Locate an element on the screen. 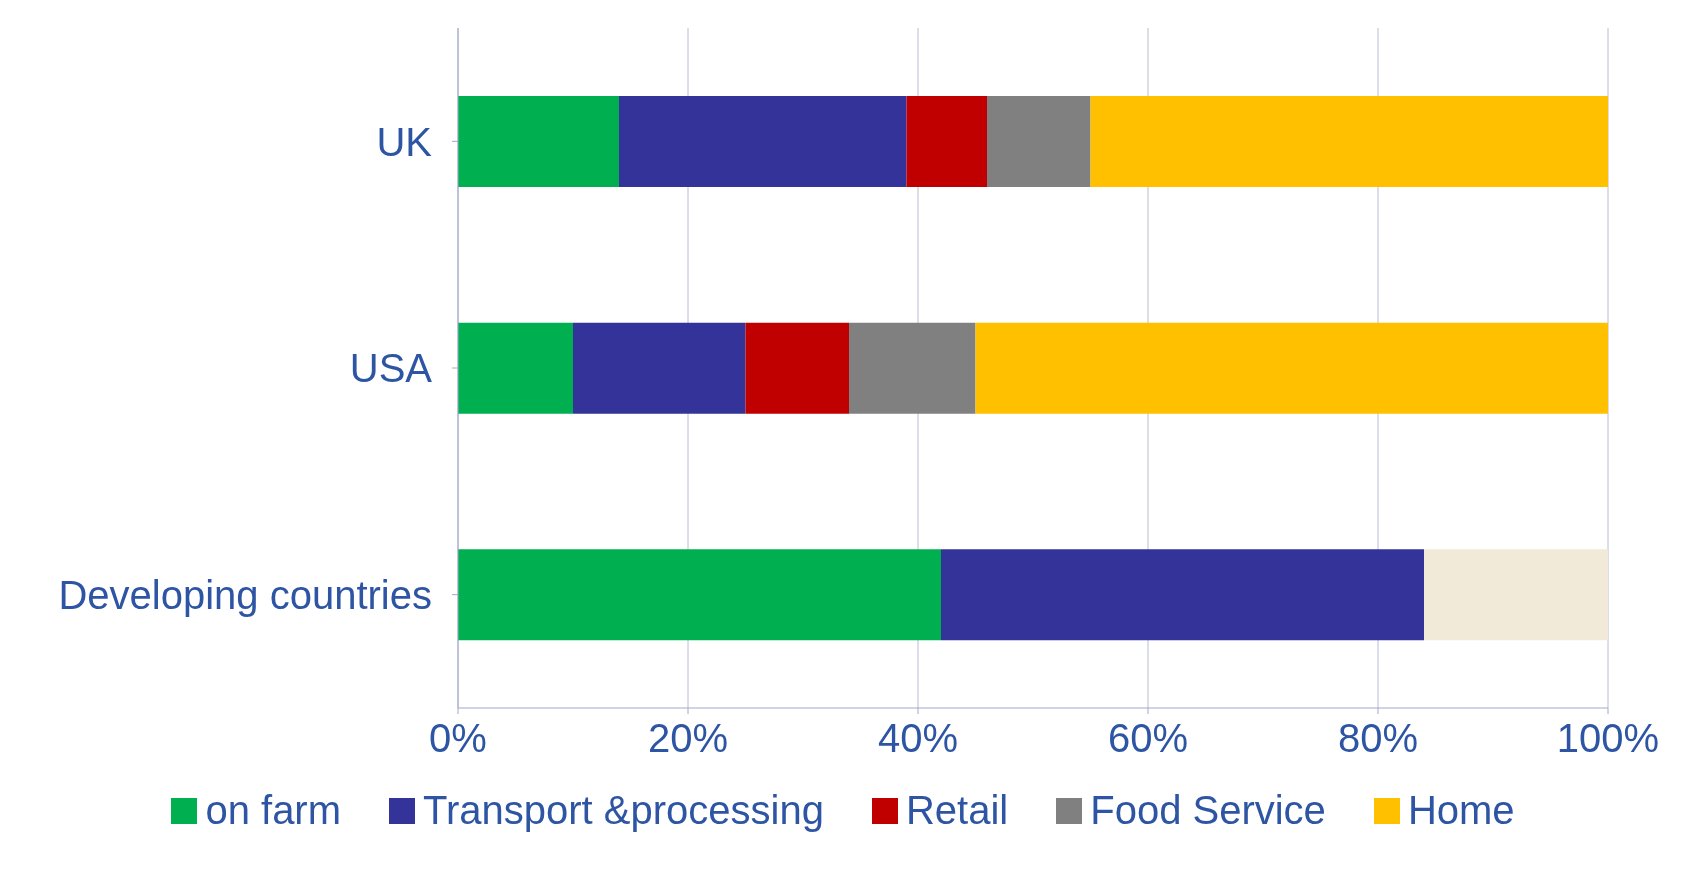  x-tick-label: 20% is located at coordinates (688, 738).